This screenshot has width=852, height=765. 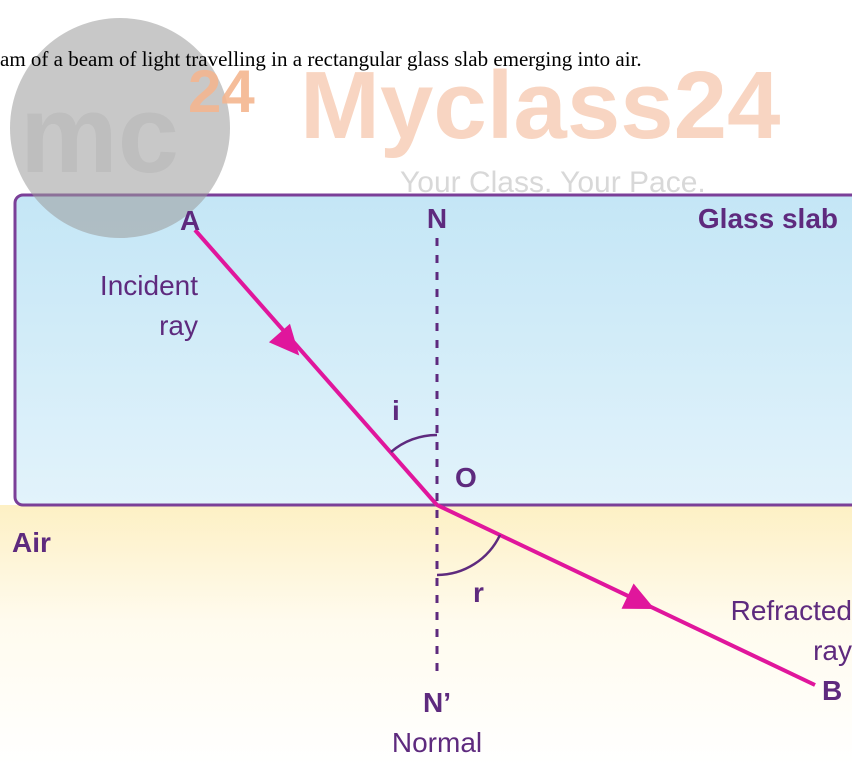 I want to click on label: Air, so click(x=31, y=542).